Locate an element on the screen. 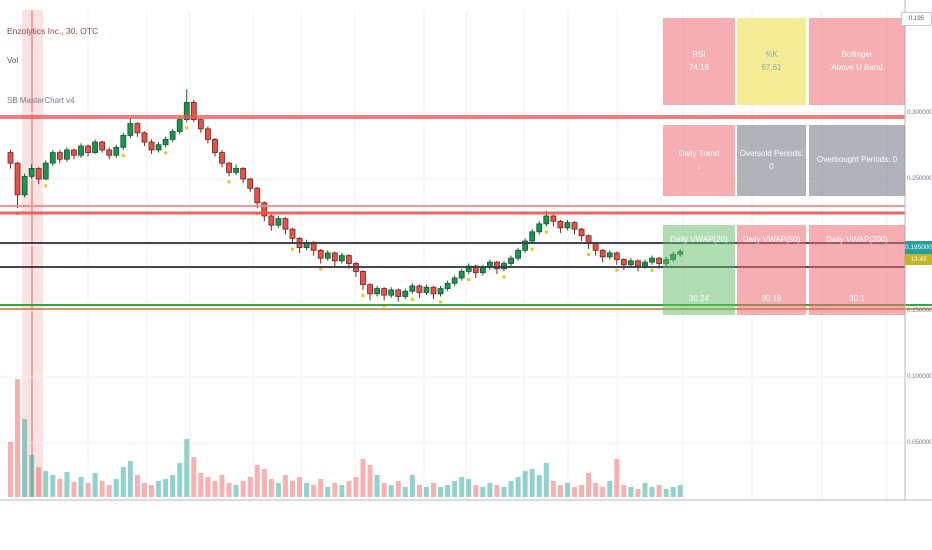  panel-cell-stoch-k: %K 67.61 is located at coordinates (771, 61).